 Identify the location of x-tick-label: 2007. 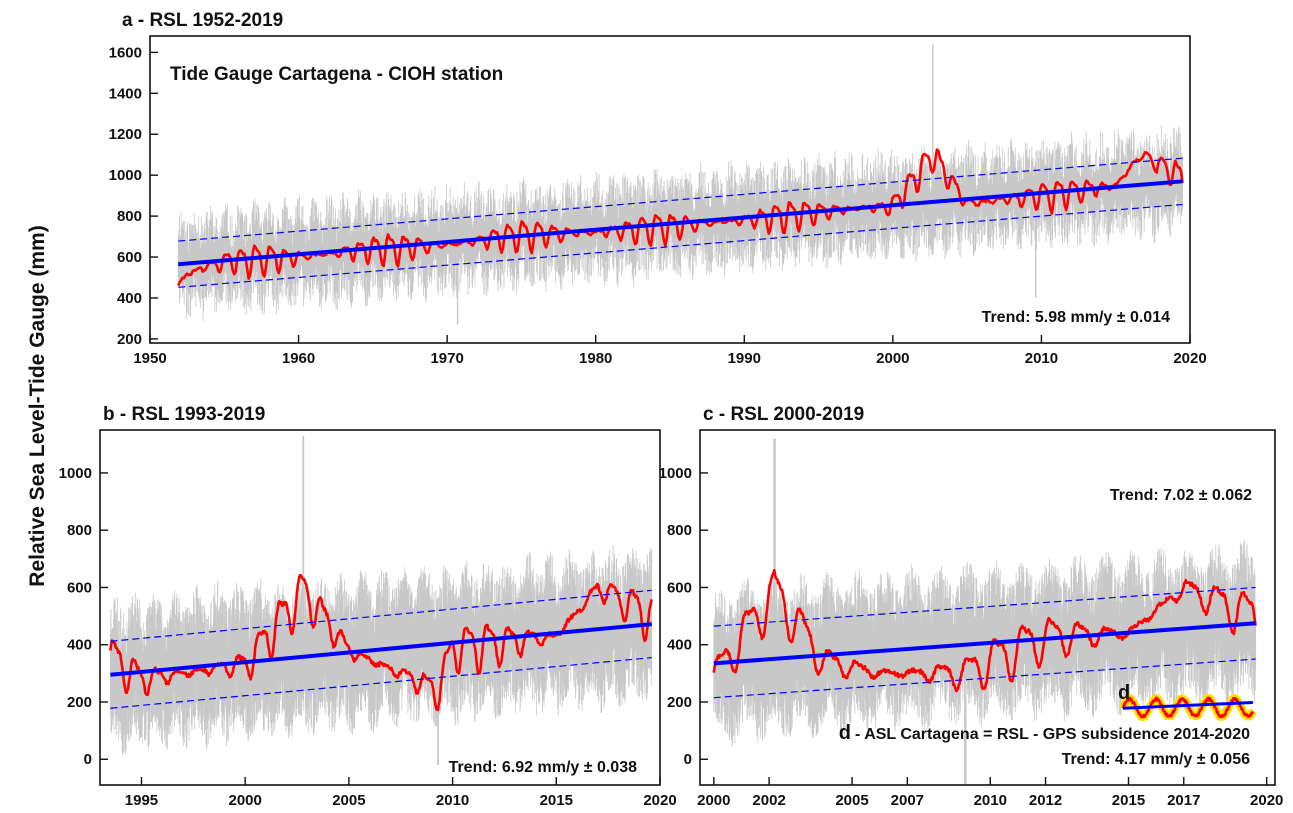
(907, 800).